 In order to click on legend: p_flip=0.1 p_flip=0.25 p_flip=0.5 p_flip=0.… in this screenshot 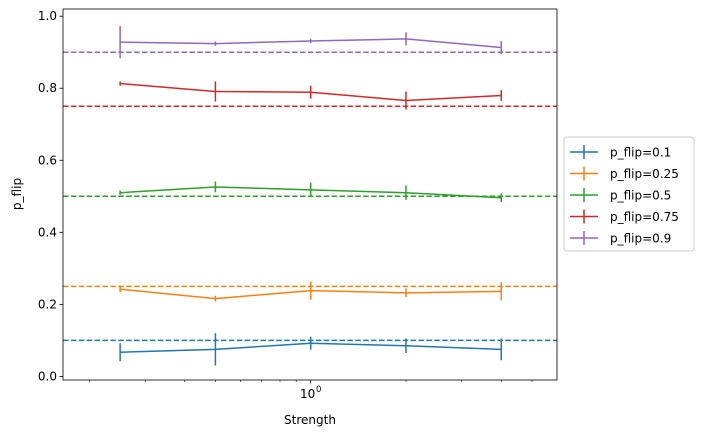, I will do `click(629, 194)`.